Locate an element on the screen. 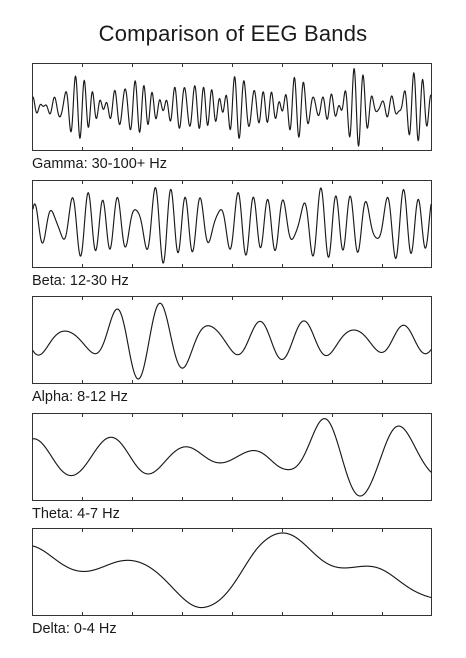  gamma-plot is located at coordinates (232, 107).